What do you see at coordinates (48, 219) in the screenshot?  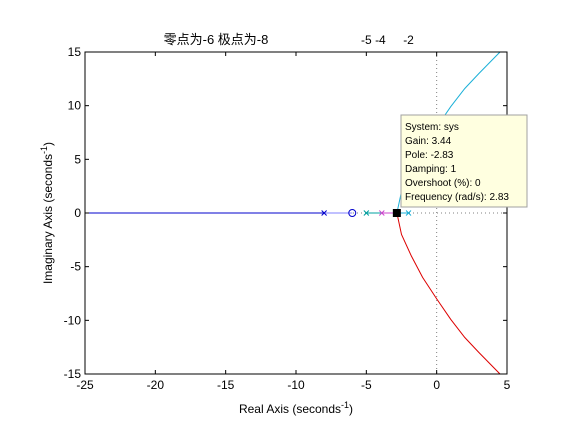 I see `y-axis-label-text: Imaginary Axis (seconds` at bounding box center [48, 219].